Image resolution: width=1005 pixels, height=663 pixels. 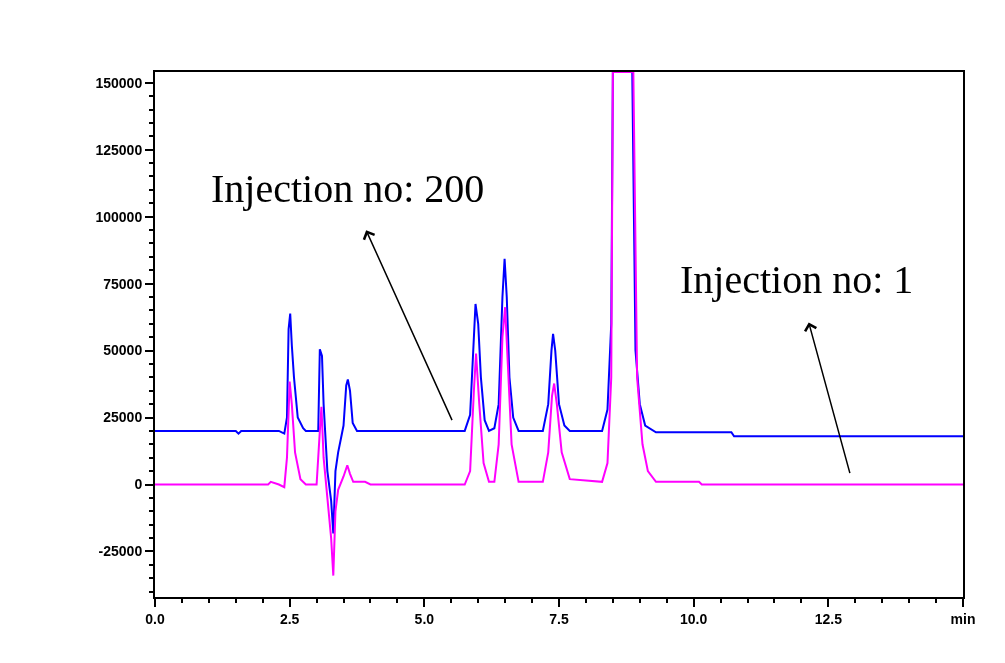 What do you see at coordinates (828, 618) in the screenshot?
I see `x-tick-label: 12.5` at bounding box center [828, 618].